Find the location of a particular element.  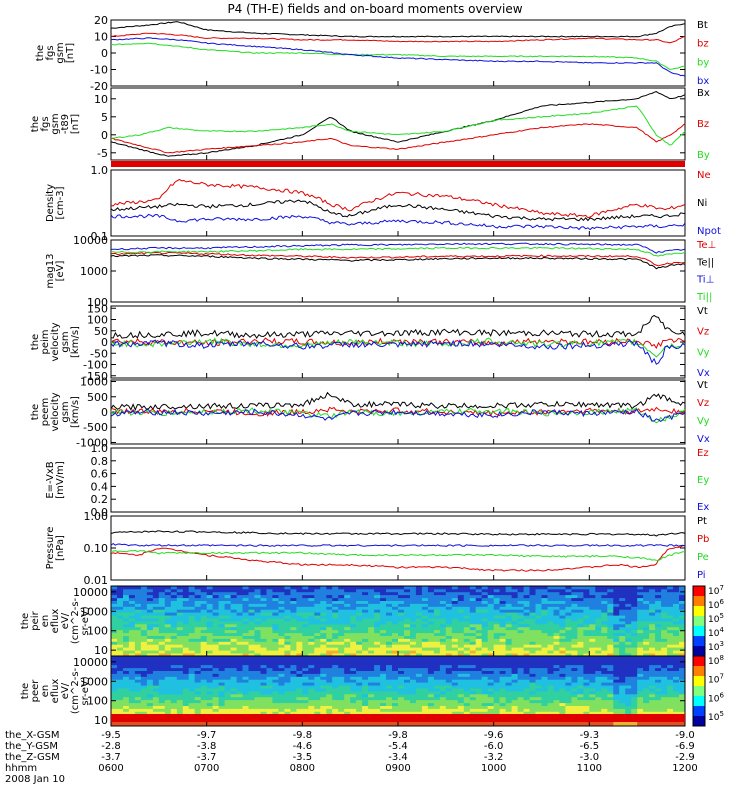

series-line-Vx is located at coordinates (398, 415).